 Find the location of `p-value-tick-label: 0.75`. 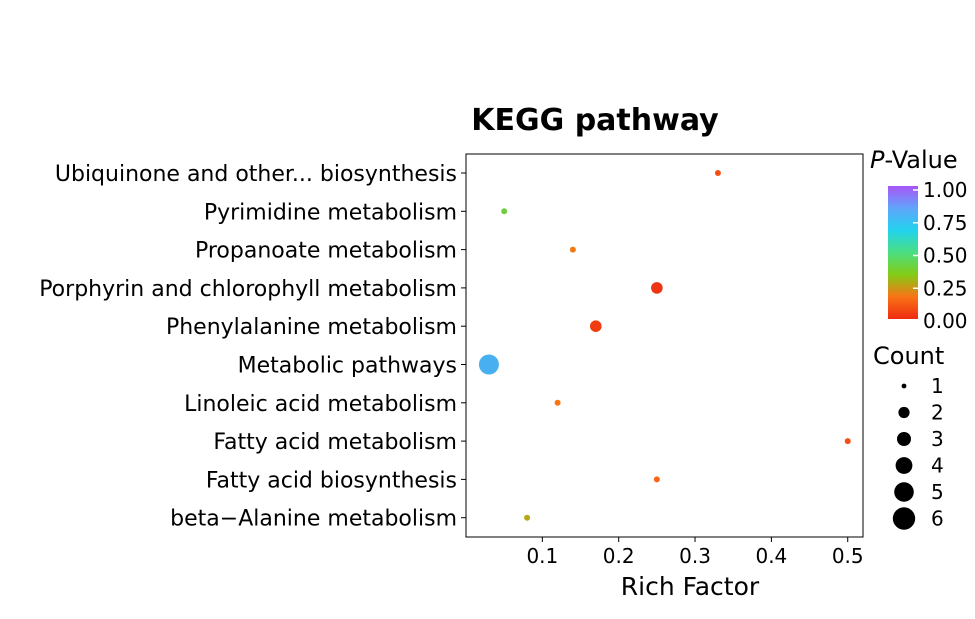

p-value-tick-label: 0.75 is located at coordinates (945, 223).